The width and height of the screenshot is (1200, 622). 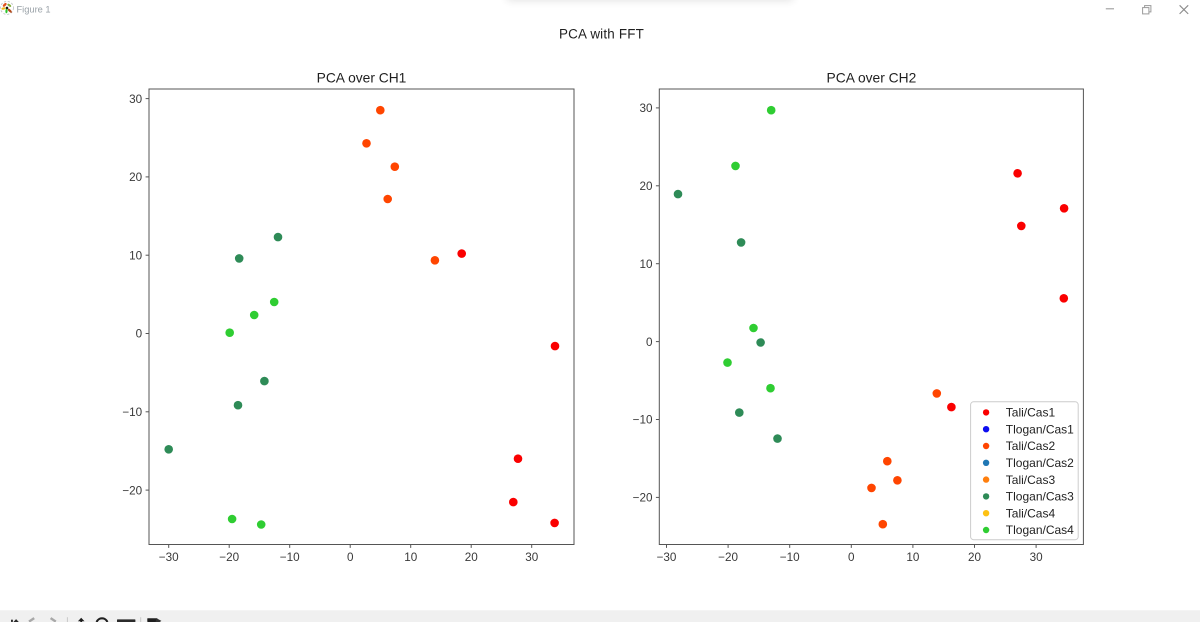 I want to click on svg-text: PCA over CH1, so click(x=362, y=78).